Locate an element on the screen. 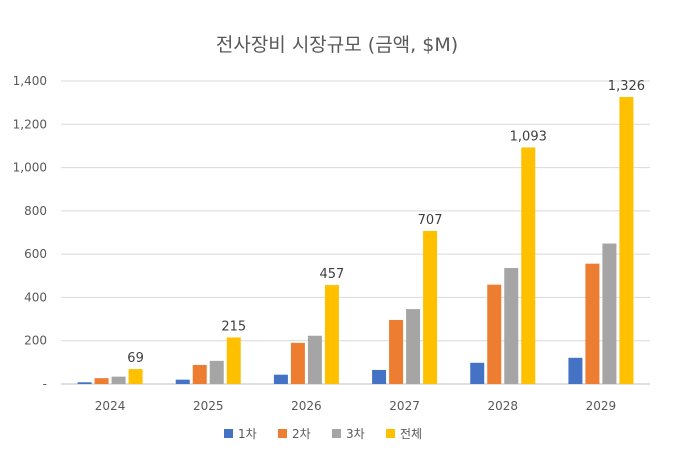 The image size is (674, 456). y-tick-label: - is located at coordinates (45, 384).